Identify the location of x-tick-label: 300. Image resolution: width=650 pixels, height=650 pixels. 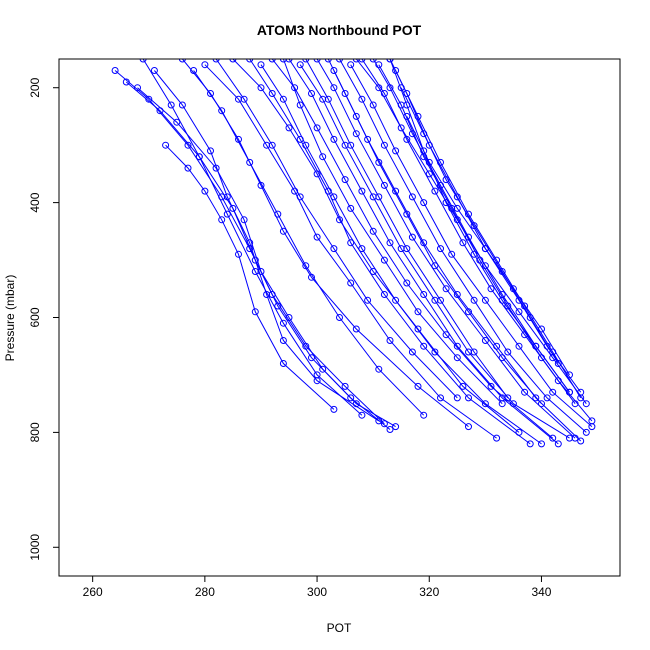
(317, 592).